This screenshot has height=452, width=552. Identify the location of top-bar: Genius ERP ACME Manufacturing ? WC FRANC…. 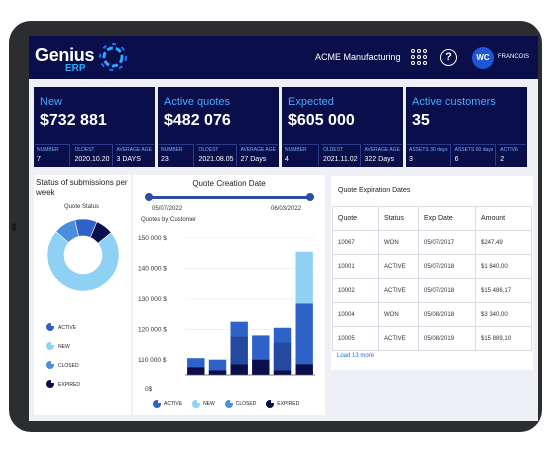
(283, 57).